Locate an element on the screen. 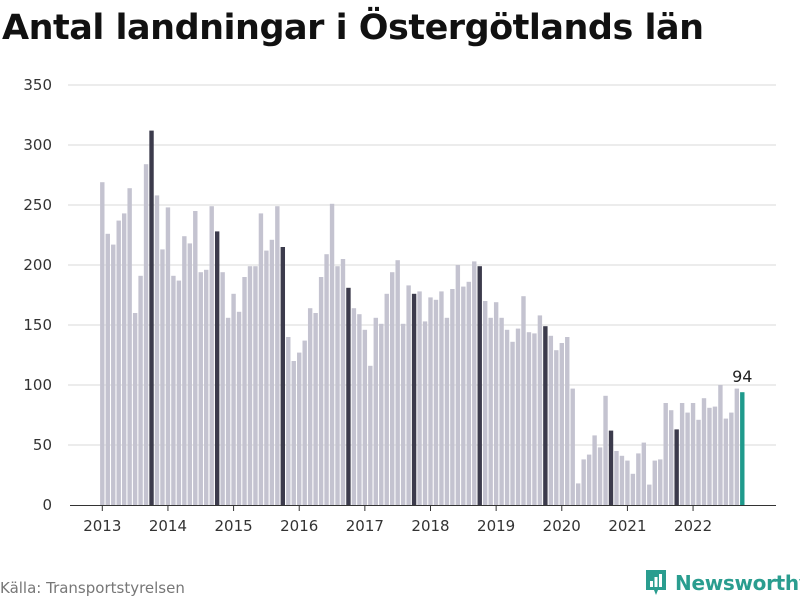  x-tick-label: 2020 is located at coordinates (562, 526).